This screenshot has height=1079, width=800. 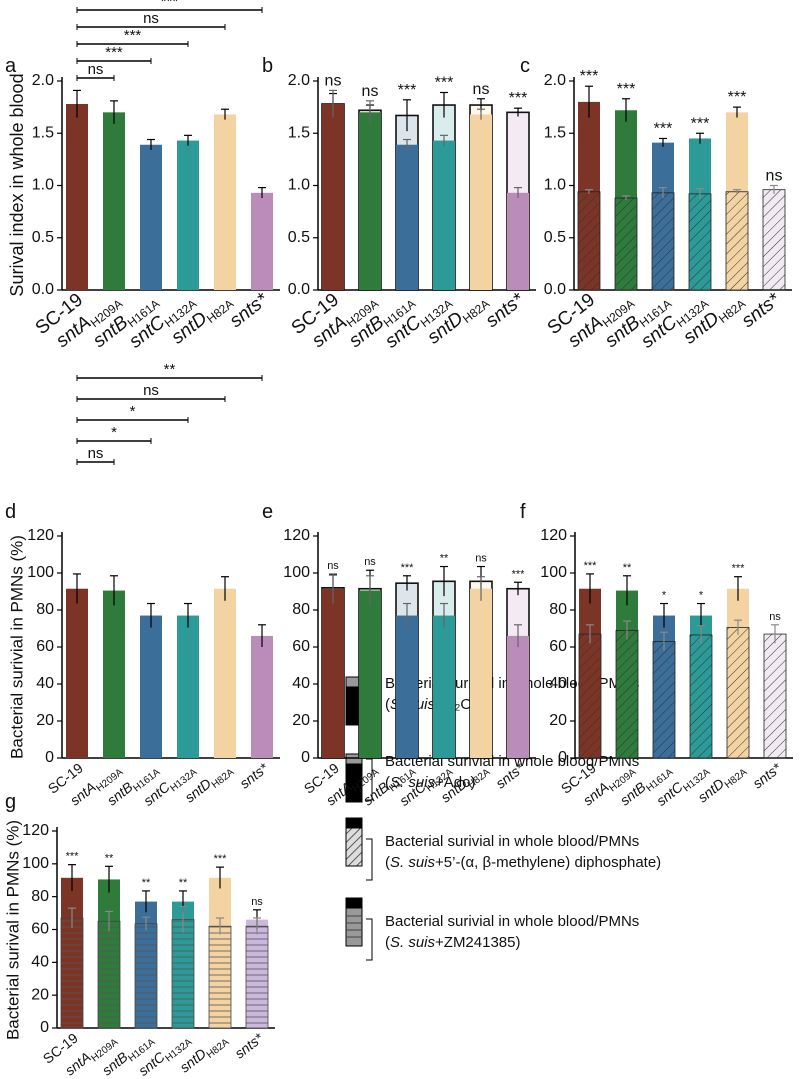 What do you see at coordinates (151, 390) in the screenshot?
I see `comparison-label: ns` at bounding box center [151, 390].